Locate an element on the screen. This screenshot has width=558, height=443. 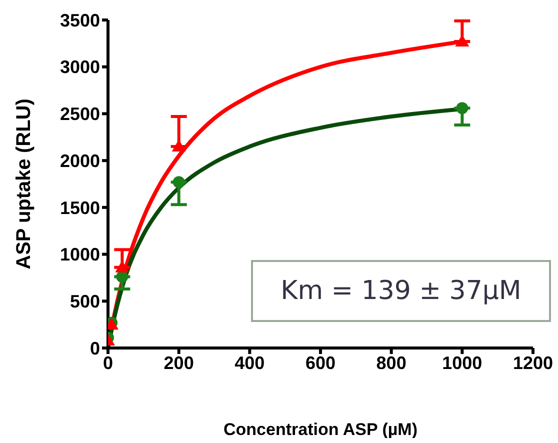
x-tick-label: 400 is located at coordinates (249, 362).